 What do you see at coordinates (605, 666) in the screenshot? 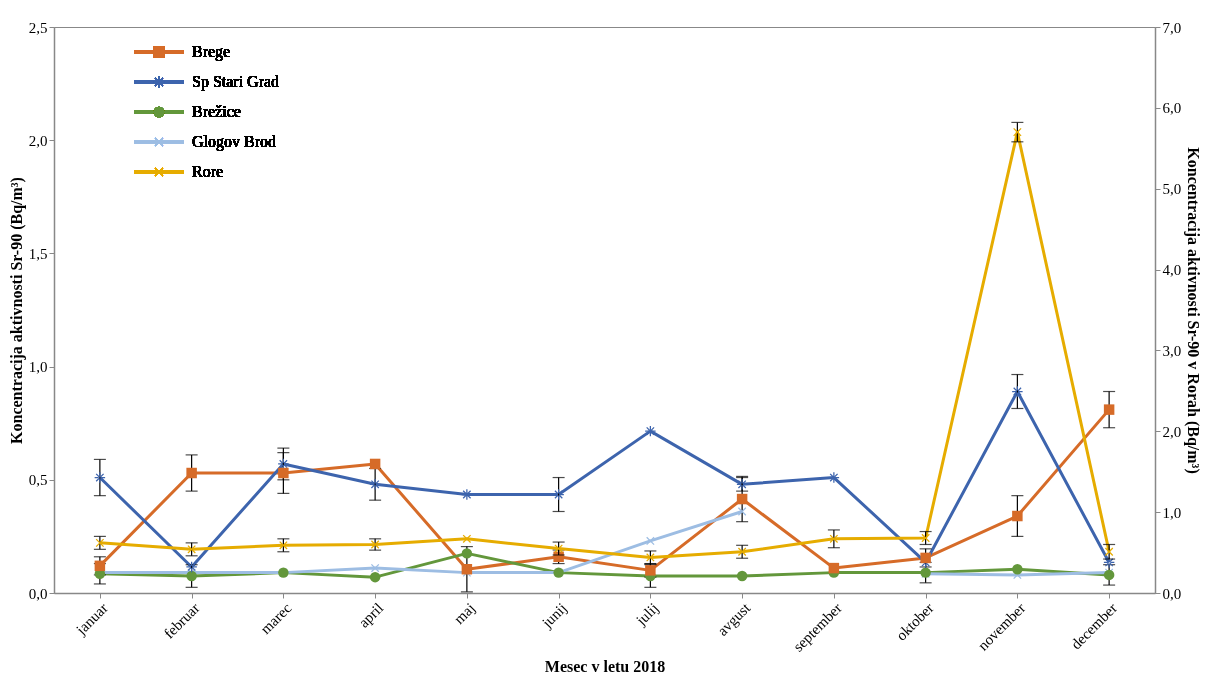
I see `x-axis-title: Mesec v letu 2018` at bounding box center [605, 666].